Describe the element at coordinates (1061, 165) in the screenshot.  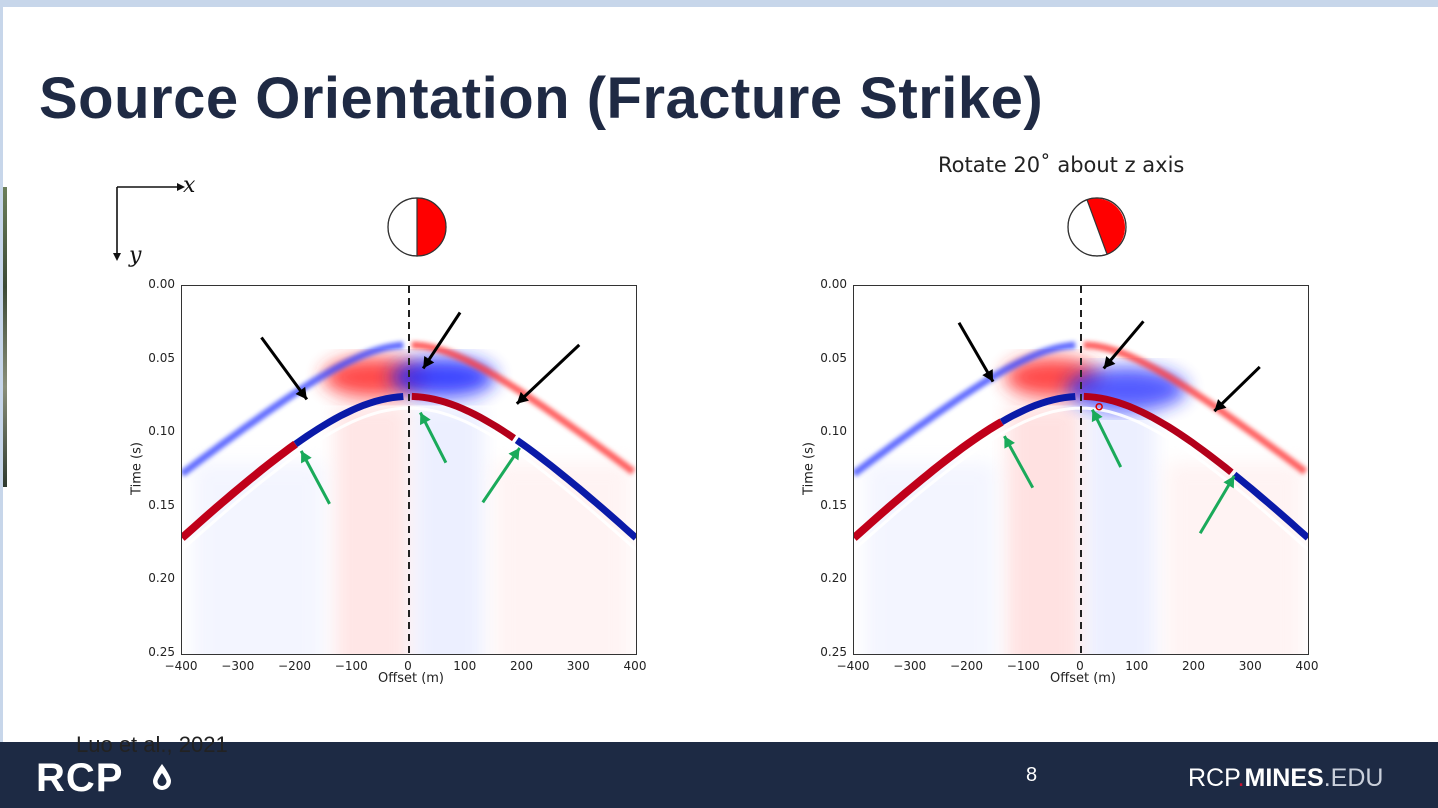
I see `rotate-caption: Rotate 20˚ about z axis` at that location.